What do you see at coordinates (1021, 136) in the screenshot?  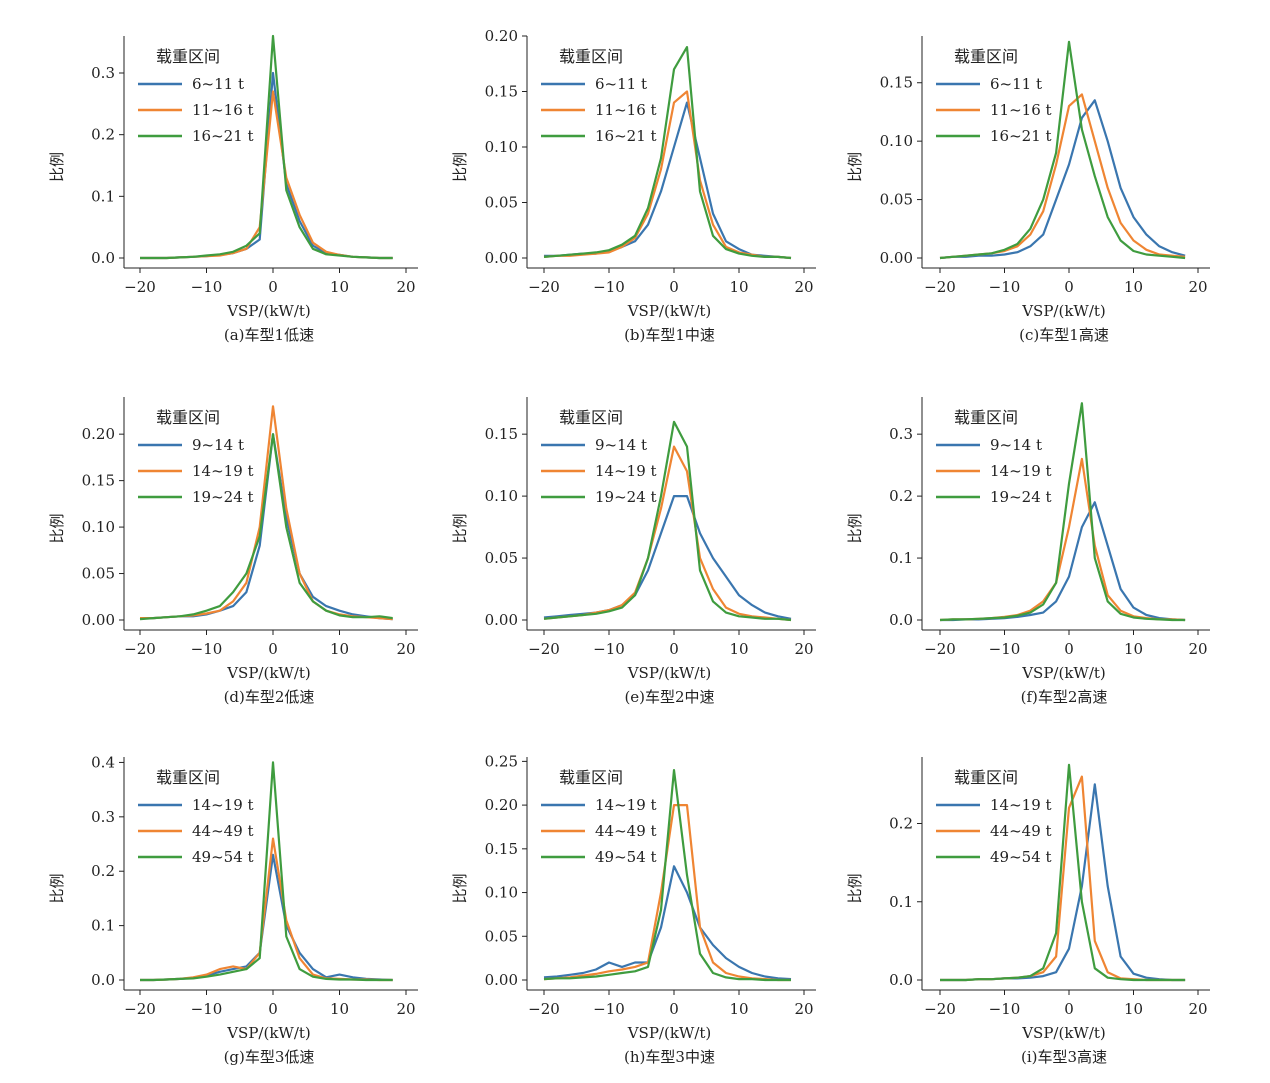 I see `legend-label: 16~21 t` at bounding box center [1021, 136].